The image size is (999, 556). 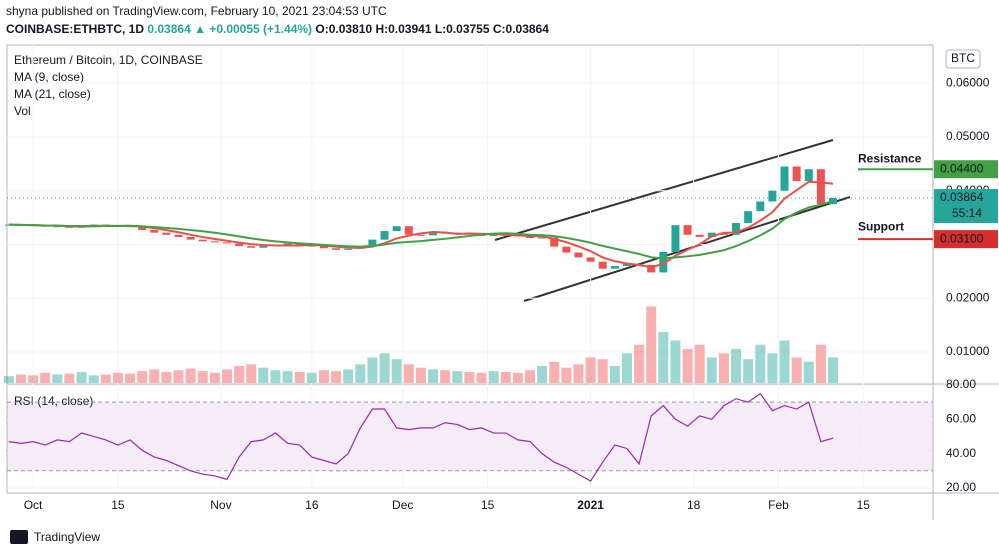 What do you see at coordinates (962, 238) in the screenshot?
I see `support-label: 0.03100` at bounding box center [962, 238].